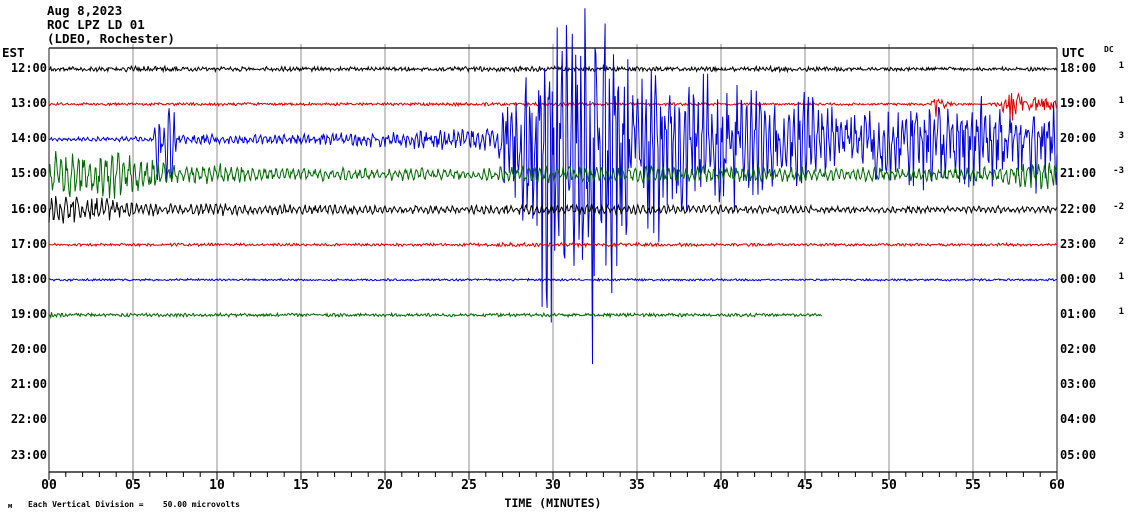 The image size is (1130, 519). What do you see at coordinates (469, 485) in the screenshot?
I see `x-tick-label: 25` at bounding box center [469, 485].